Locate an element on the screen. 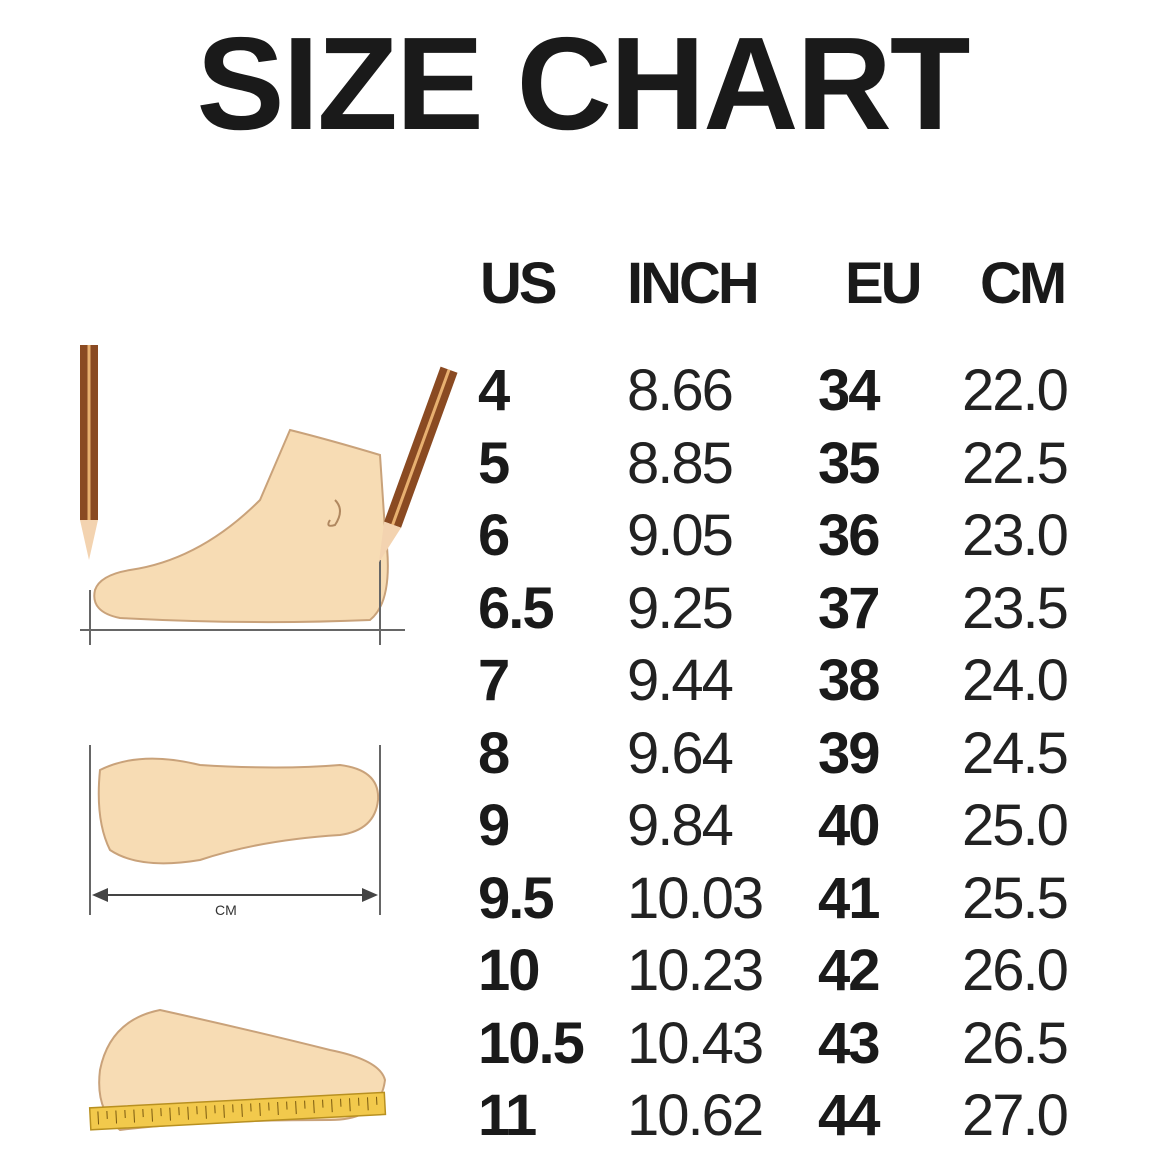 The height and width of the screenshot is (1165, 1165). cell-eu: 40 is located at coordinates (849, 825).